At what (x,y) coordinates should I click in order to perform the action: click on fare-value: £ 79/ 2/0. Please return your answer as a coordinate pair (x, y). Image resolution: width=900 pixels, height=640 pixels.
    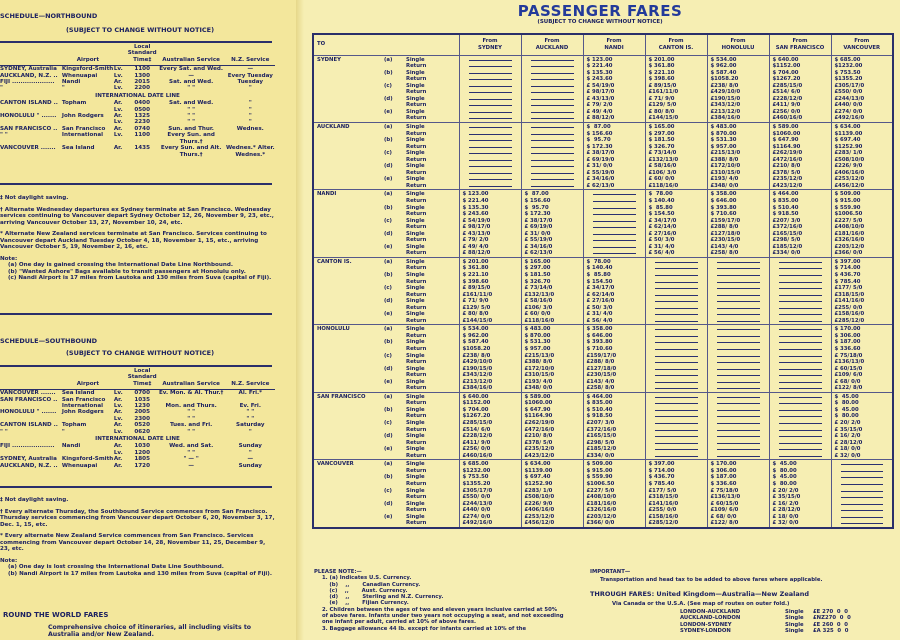
    Looking at the image, I should click on (475, 240).